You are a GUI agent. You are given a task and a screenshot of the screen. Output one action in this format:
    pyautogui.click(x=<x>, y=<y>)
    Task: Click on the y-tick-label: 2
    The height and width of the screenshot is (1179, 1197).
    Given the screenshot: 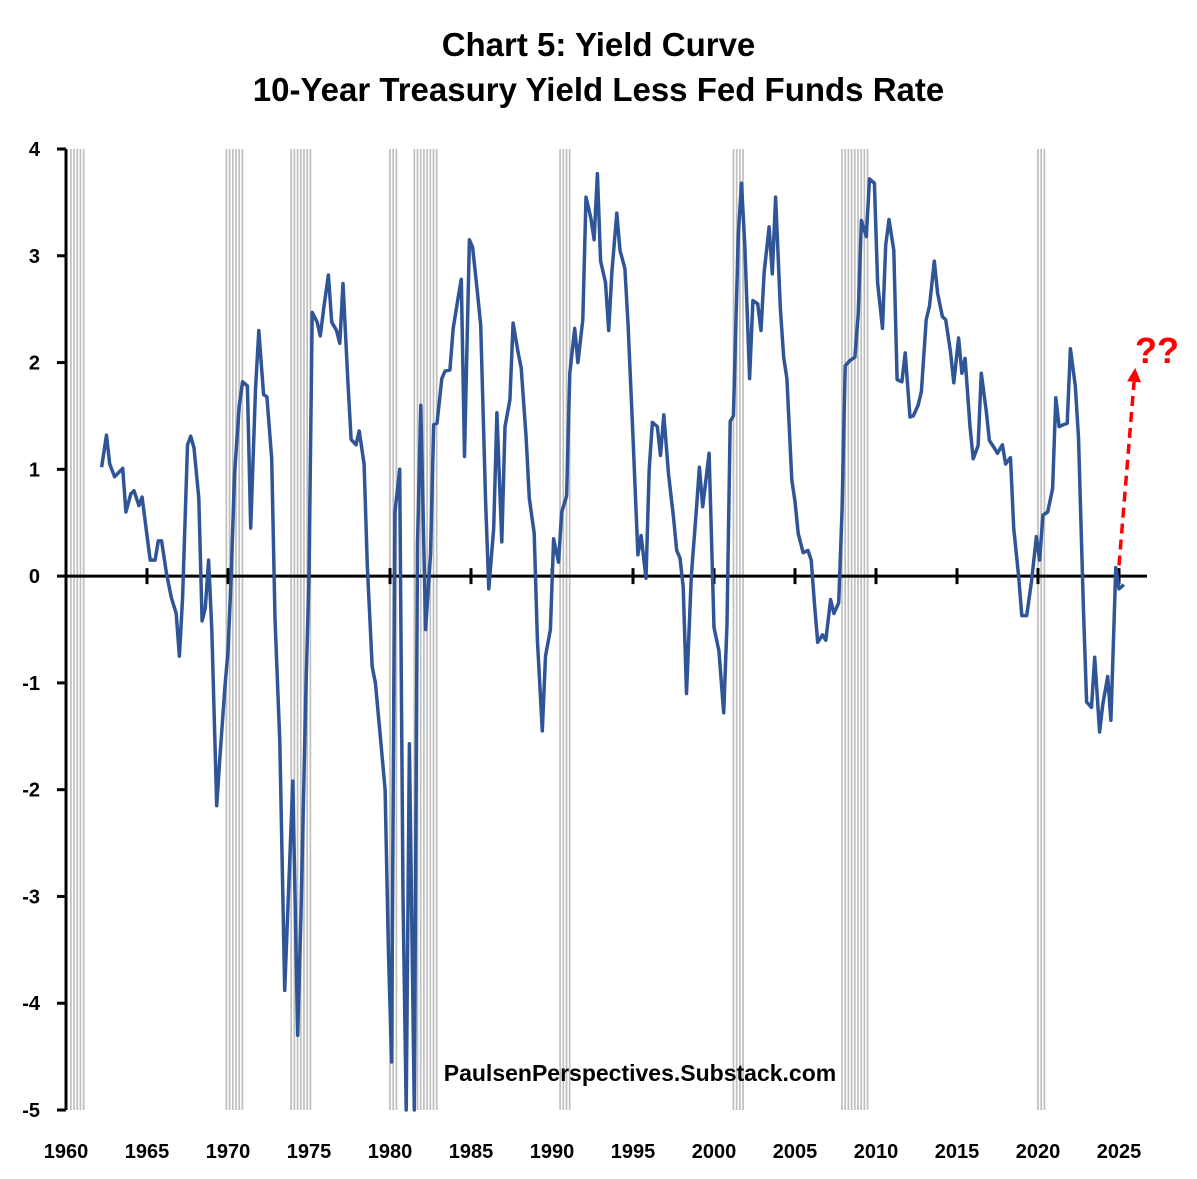 What is the action you would take?
    pyautogui.click(x=34, y=364)
    